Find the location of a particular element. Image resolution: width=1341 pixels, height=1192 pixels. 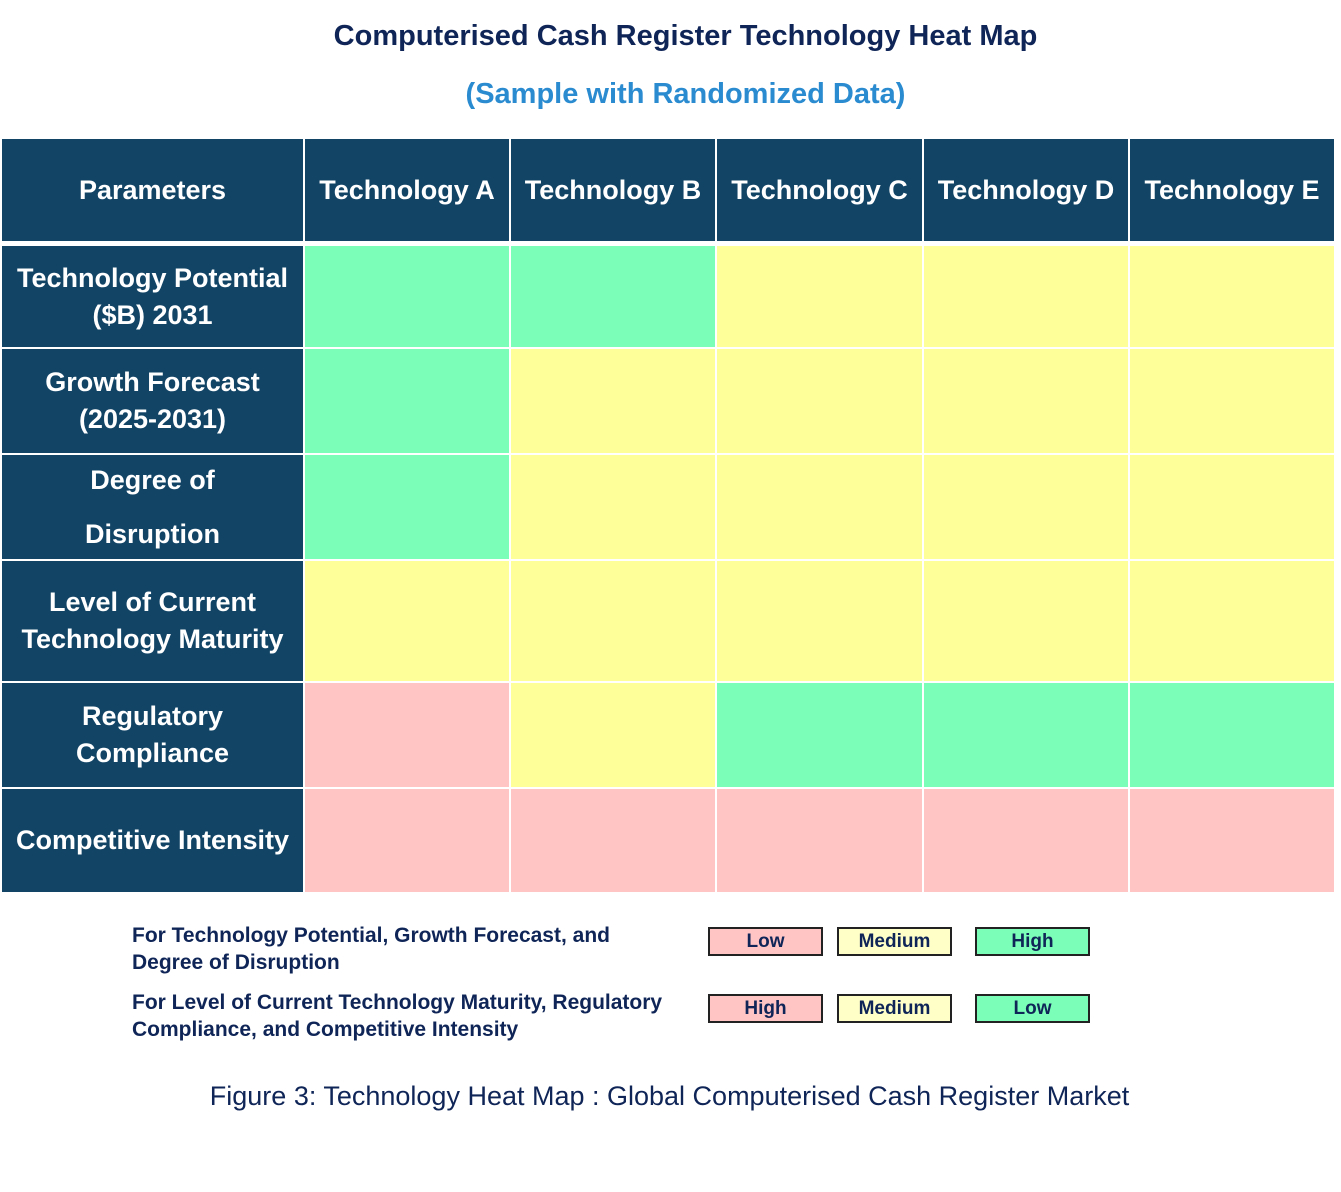

column-header: Technology A is located at coordinates (407, 190).